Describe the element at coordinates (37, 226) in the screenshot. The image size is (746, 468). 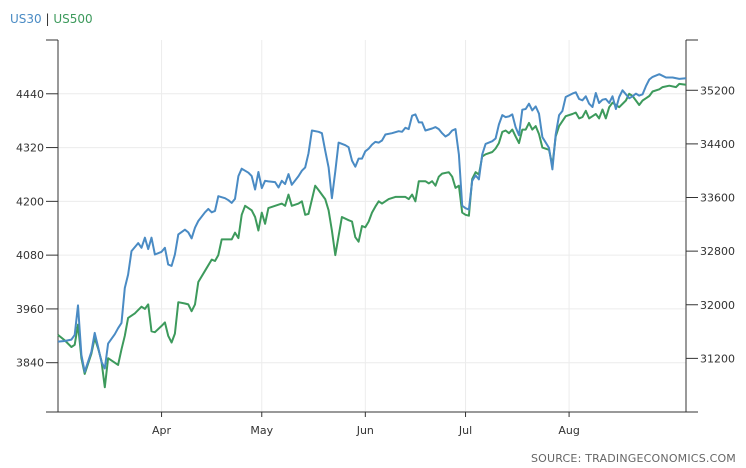
I see `left-axis: 3840 3960 4080 4200 4320 4440` at that location.